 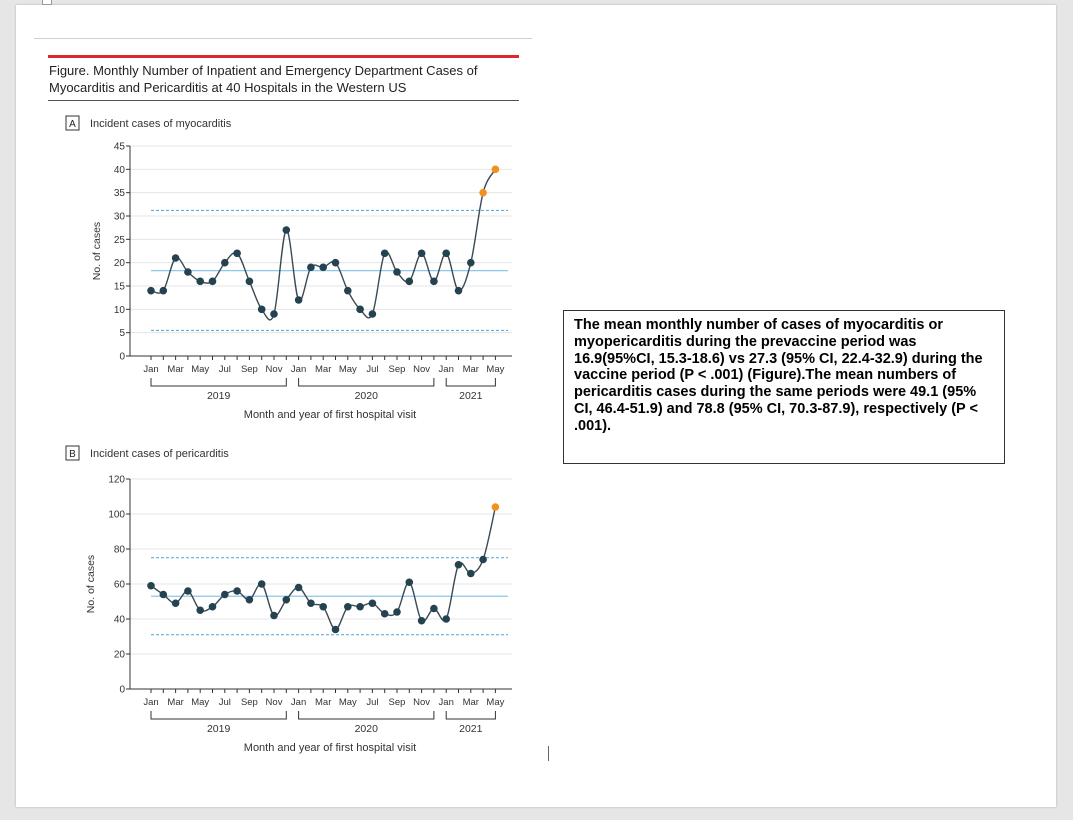 I want to click on series-line, so click(x=323, y=244).